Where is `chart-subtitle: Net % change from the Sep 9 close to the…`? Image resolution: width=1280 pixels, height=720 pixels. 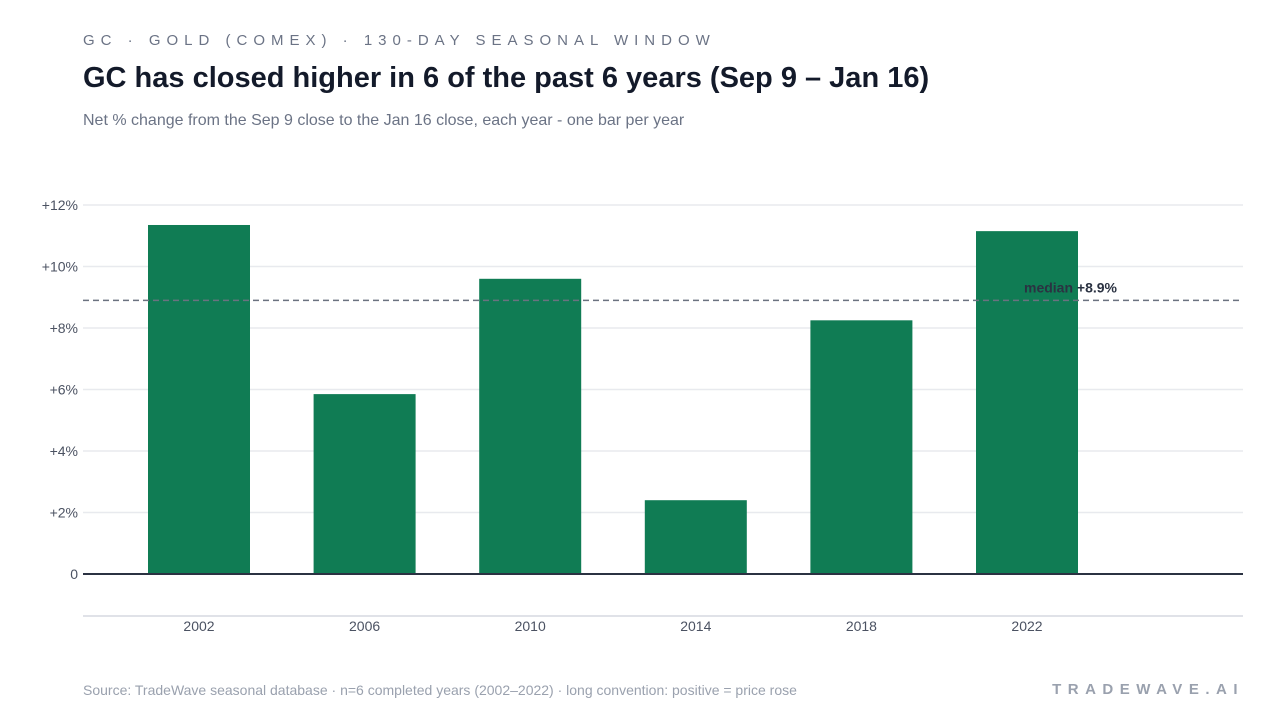
chart-subtitle: Net % change from the Sep 9 close to the… is located at coordinates (384, 120).